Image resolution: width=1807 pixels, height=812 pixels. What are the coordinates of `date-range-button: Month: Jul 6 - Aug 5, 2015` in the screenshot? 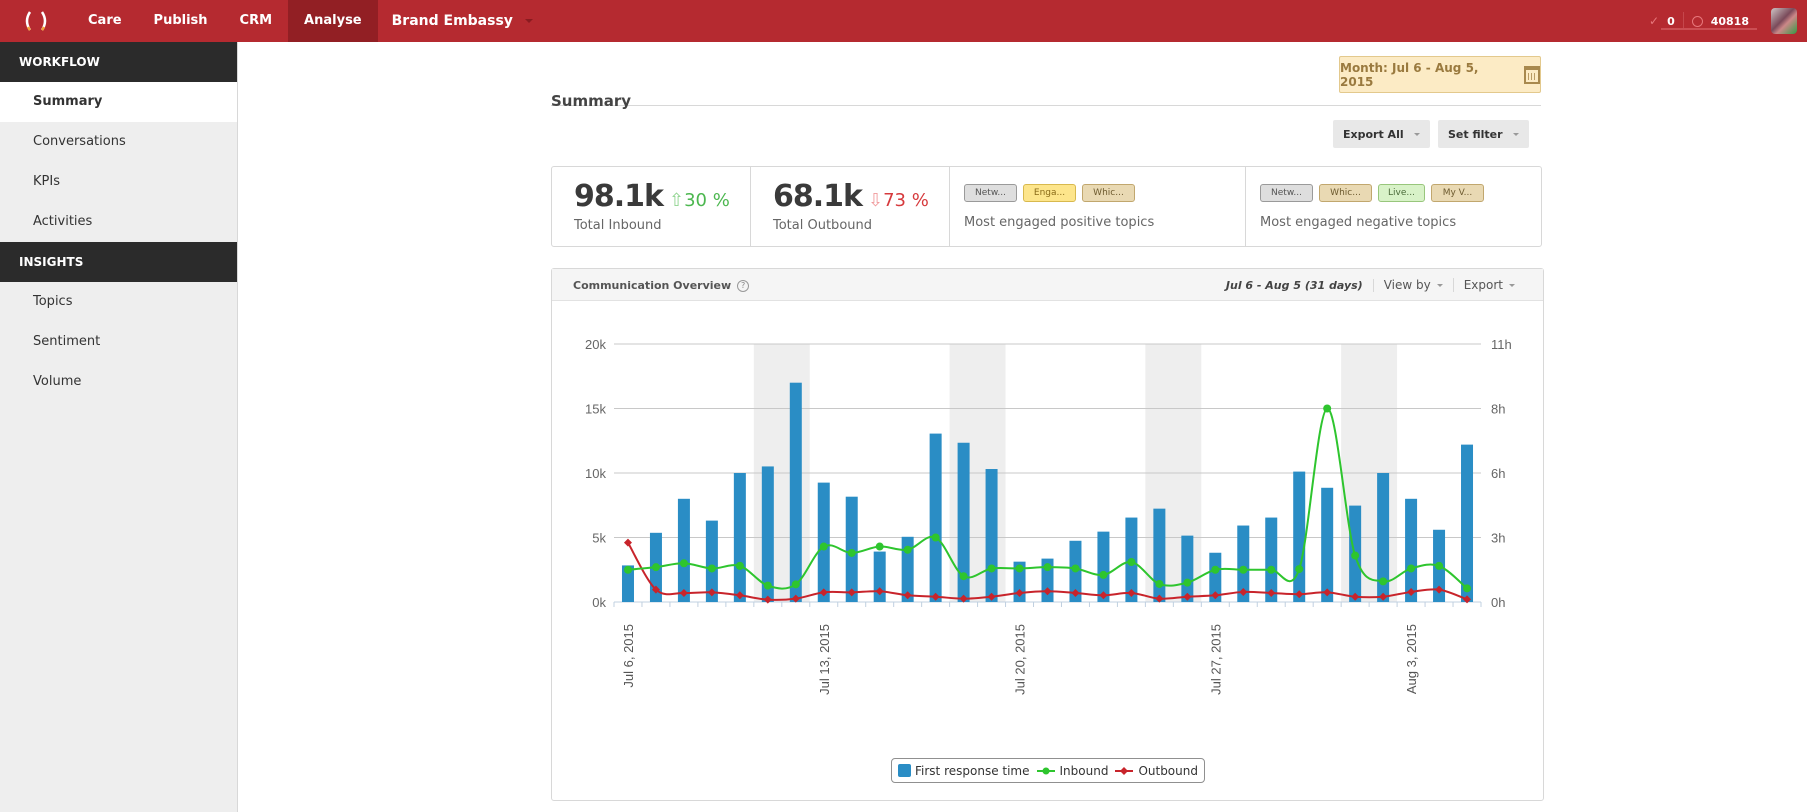 It's located at (1440, 74).